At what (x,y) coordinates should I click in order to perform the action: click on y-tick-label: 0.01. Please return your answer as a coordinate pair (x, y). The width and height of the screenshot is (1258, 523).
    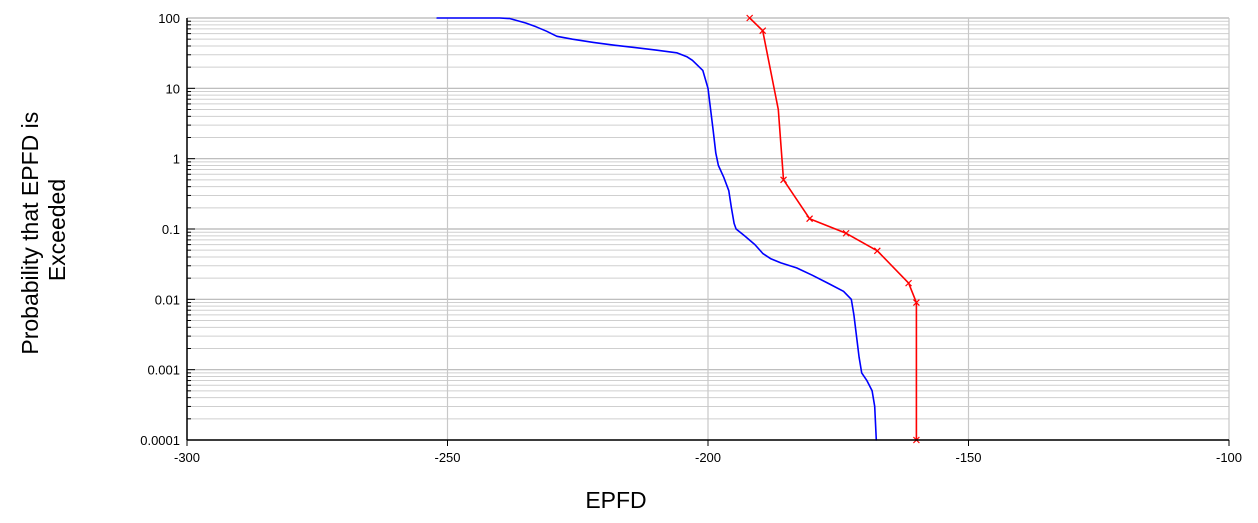
    Looking at the image, I should click on (167, 299).